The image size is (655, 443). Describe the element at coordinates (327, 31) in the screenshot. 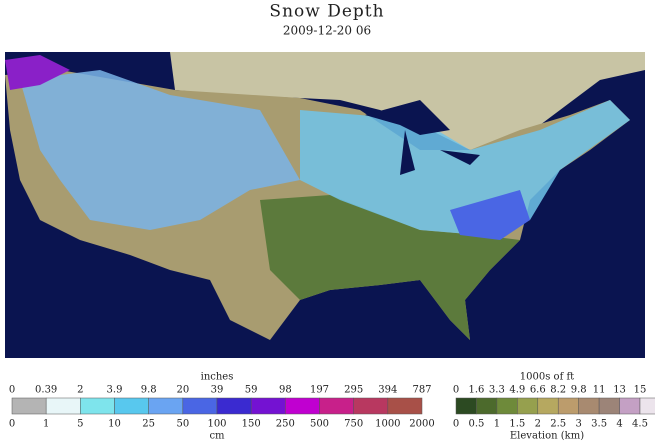

I see `date: 2009-12-20 06` at that location.